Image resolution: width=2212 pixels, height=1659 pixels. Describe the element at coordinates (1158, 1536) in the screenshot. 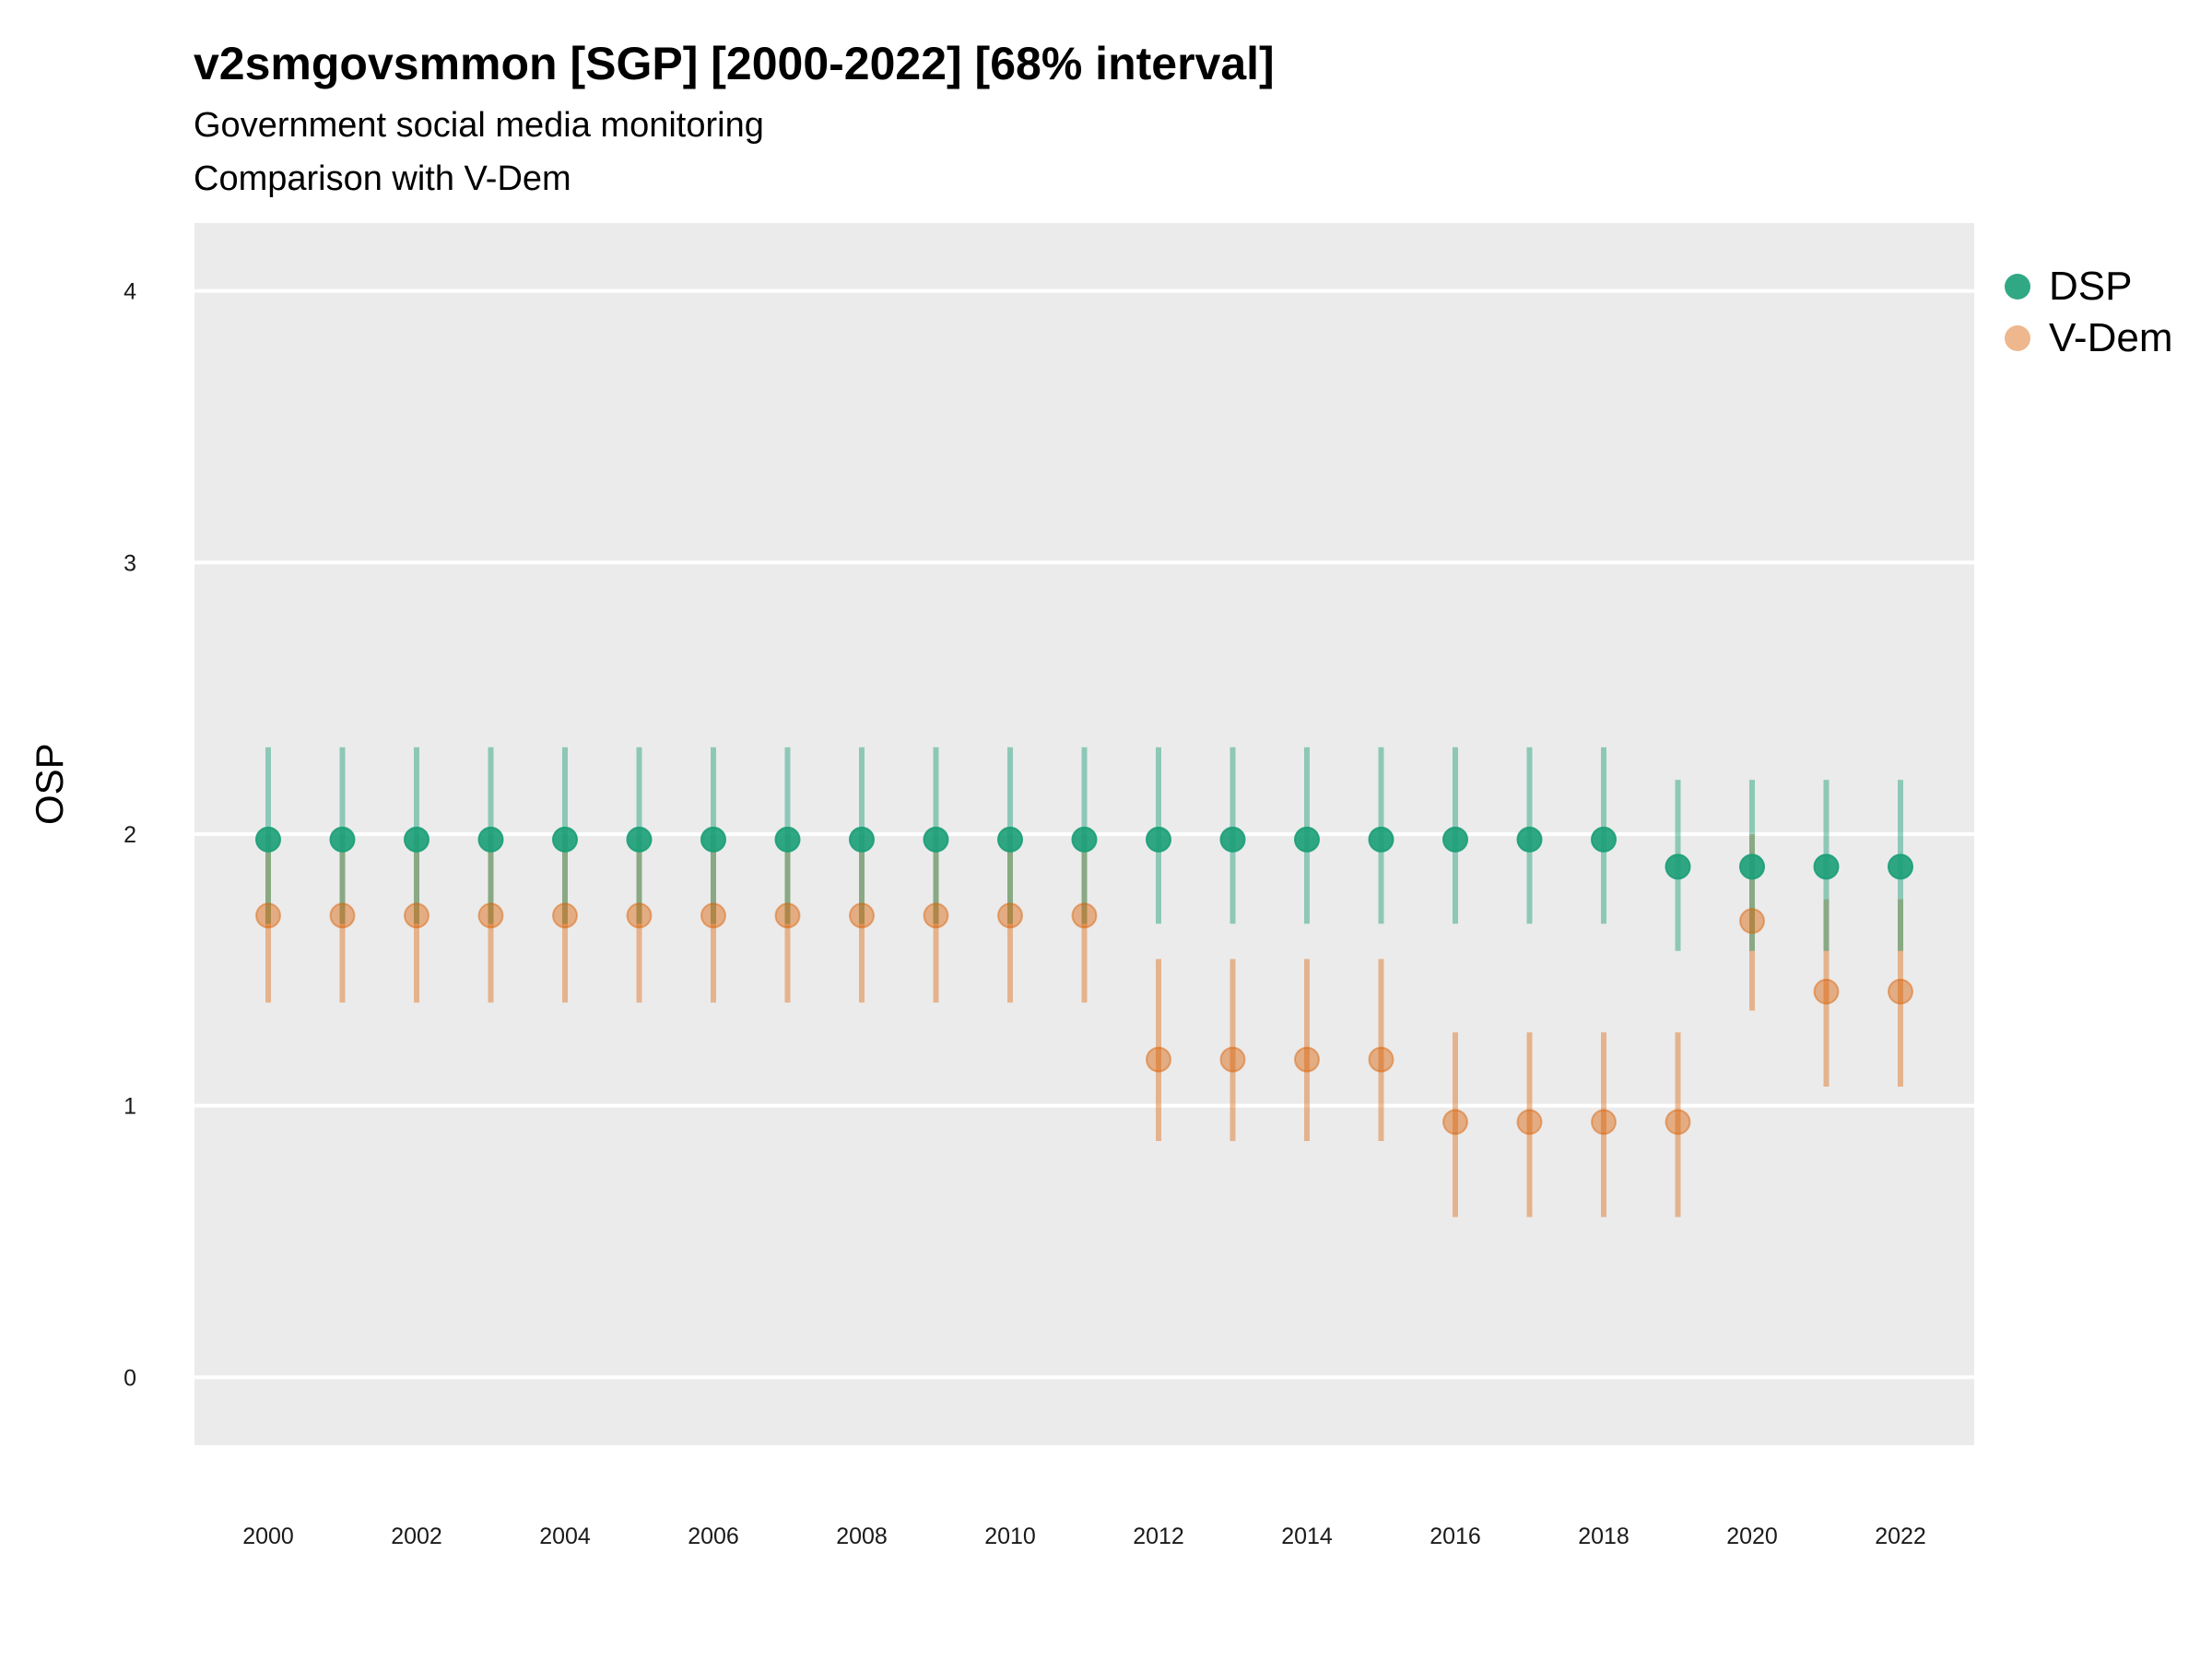

I see `x-tick-label: 2012` at that location.